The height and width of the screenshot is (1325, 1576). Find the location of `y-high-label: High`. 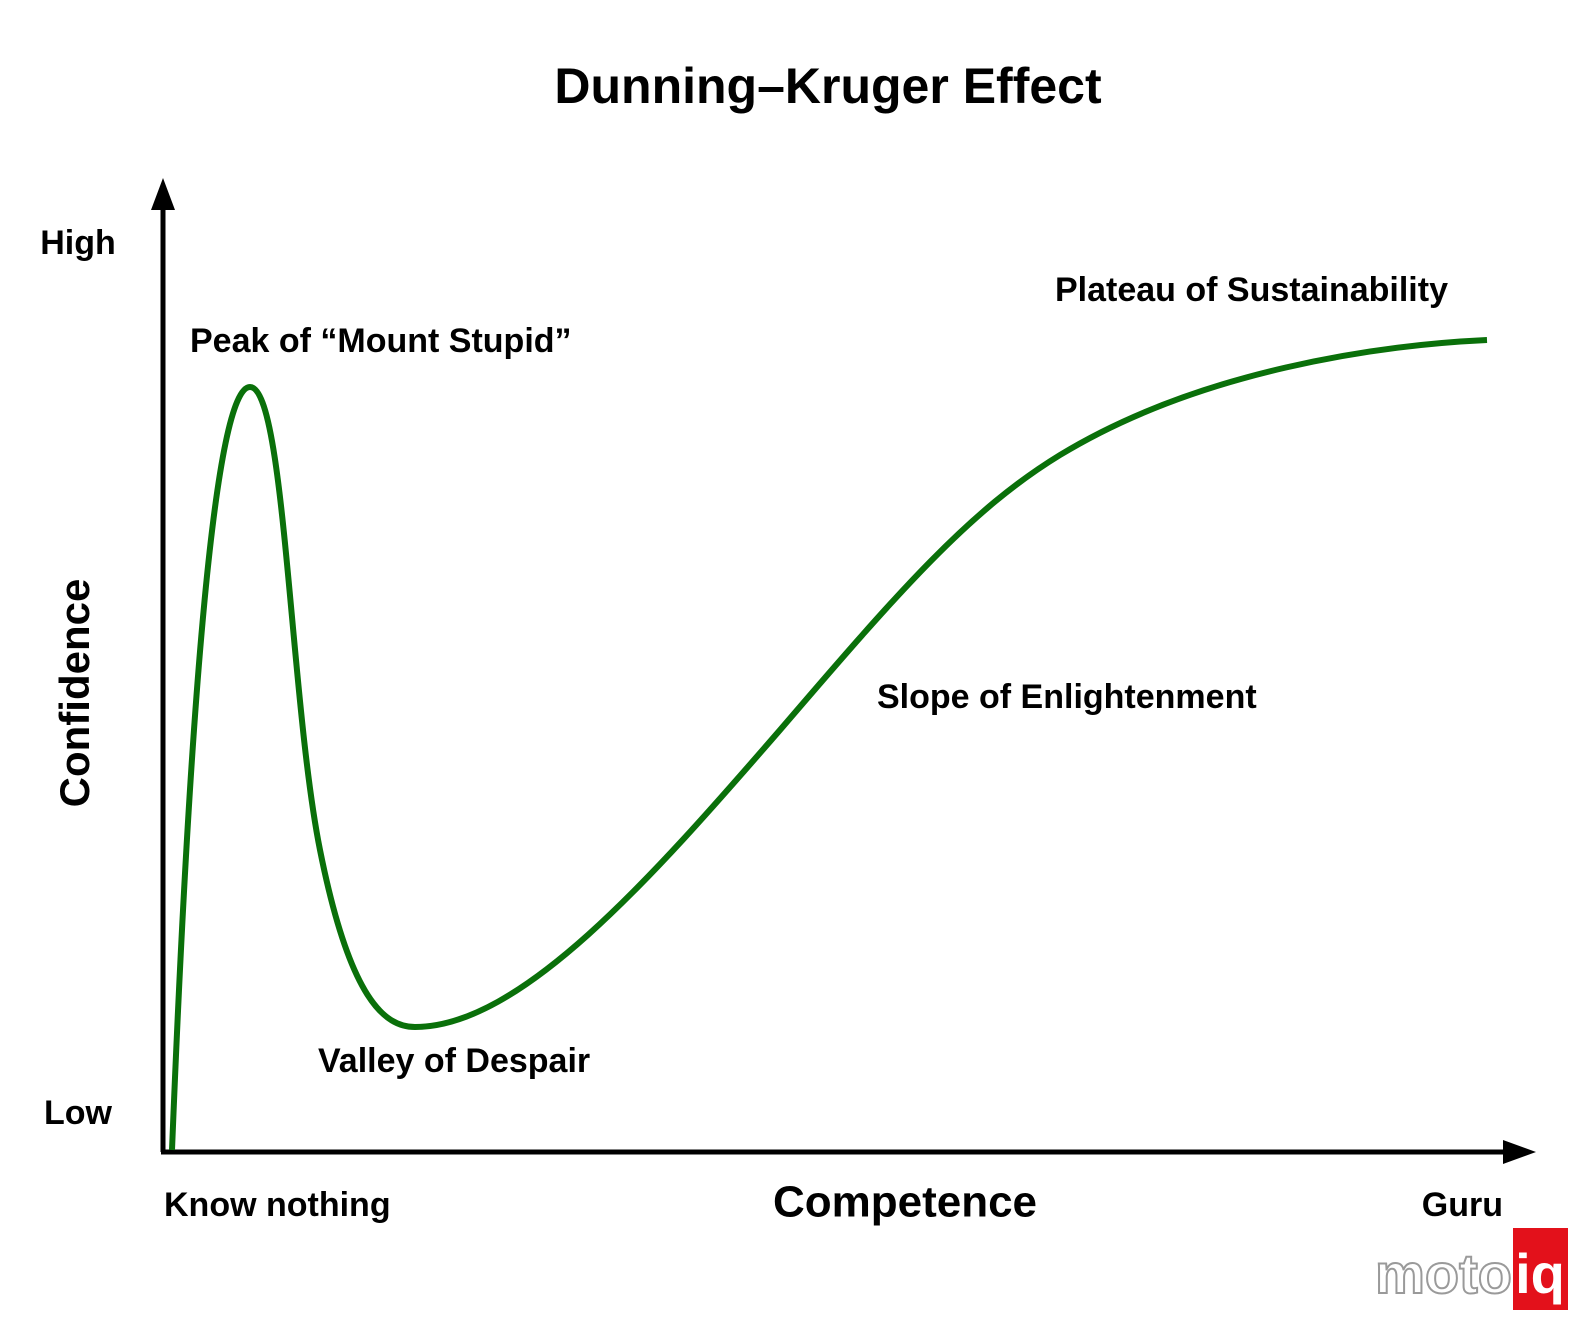

y-high-label: High is located at coordinates (78, 243).